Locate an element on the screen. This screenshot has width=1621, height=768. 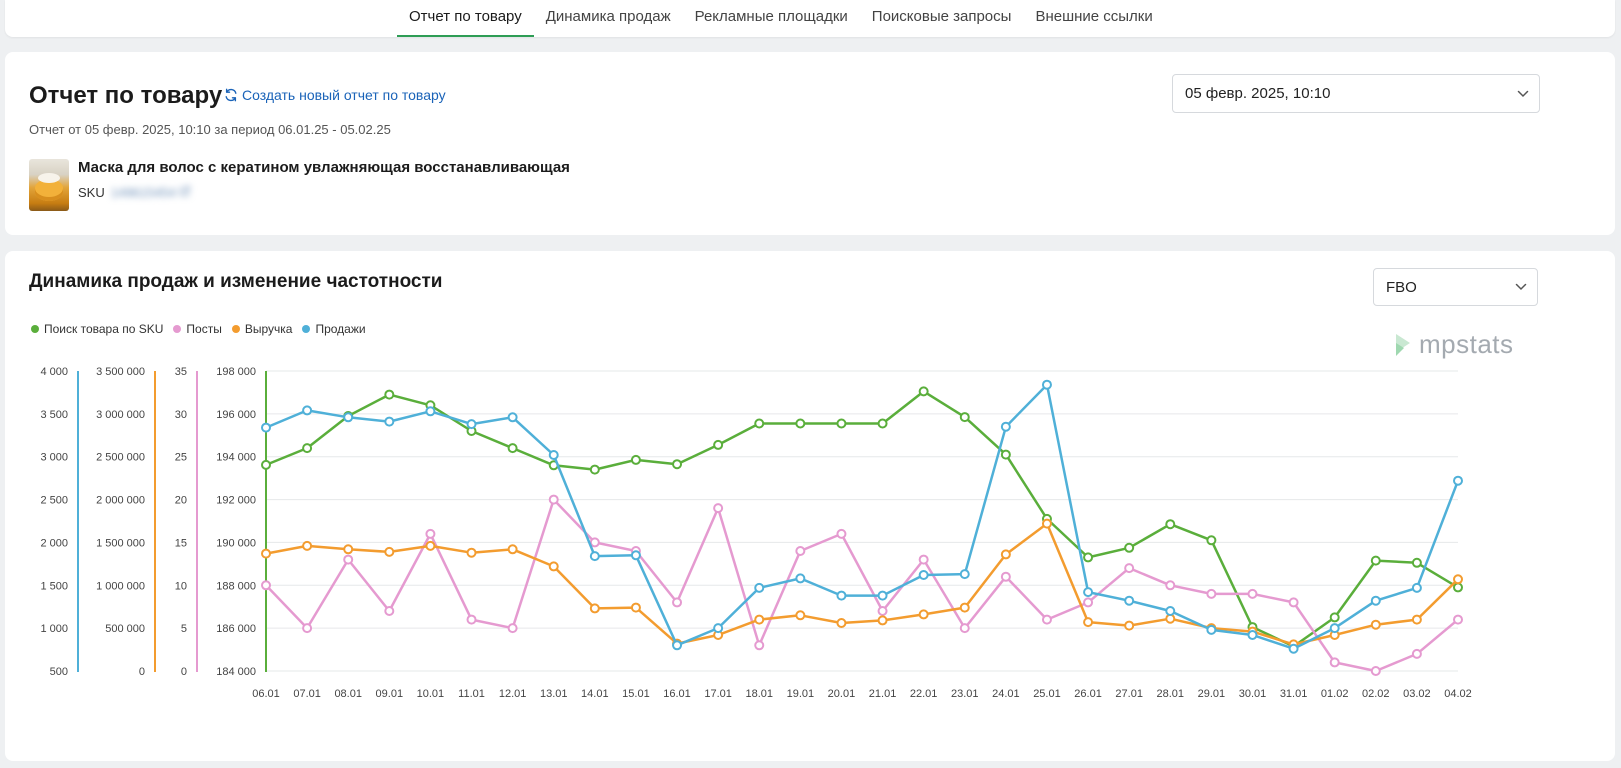
page-title: Отчет по товару is located at coordinates (126, 95).